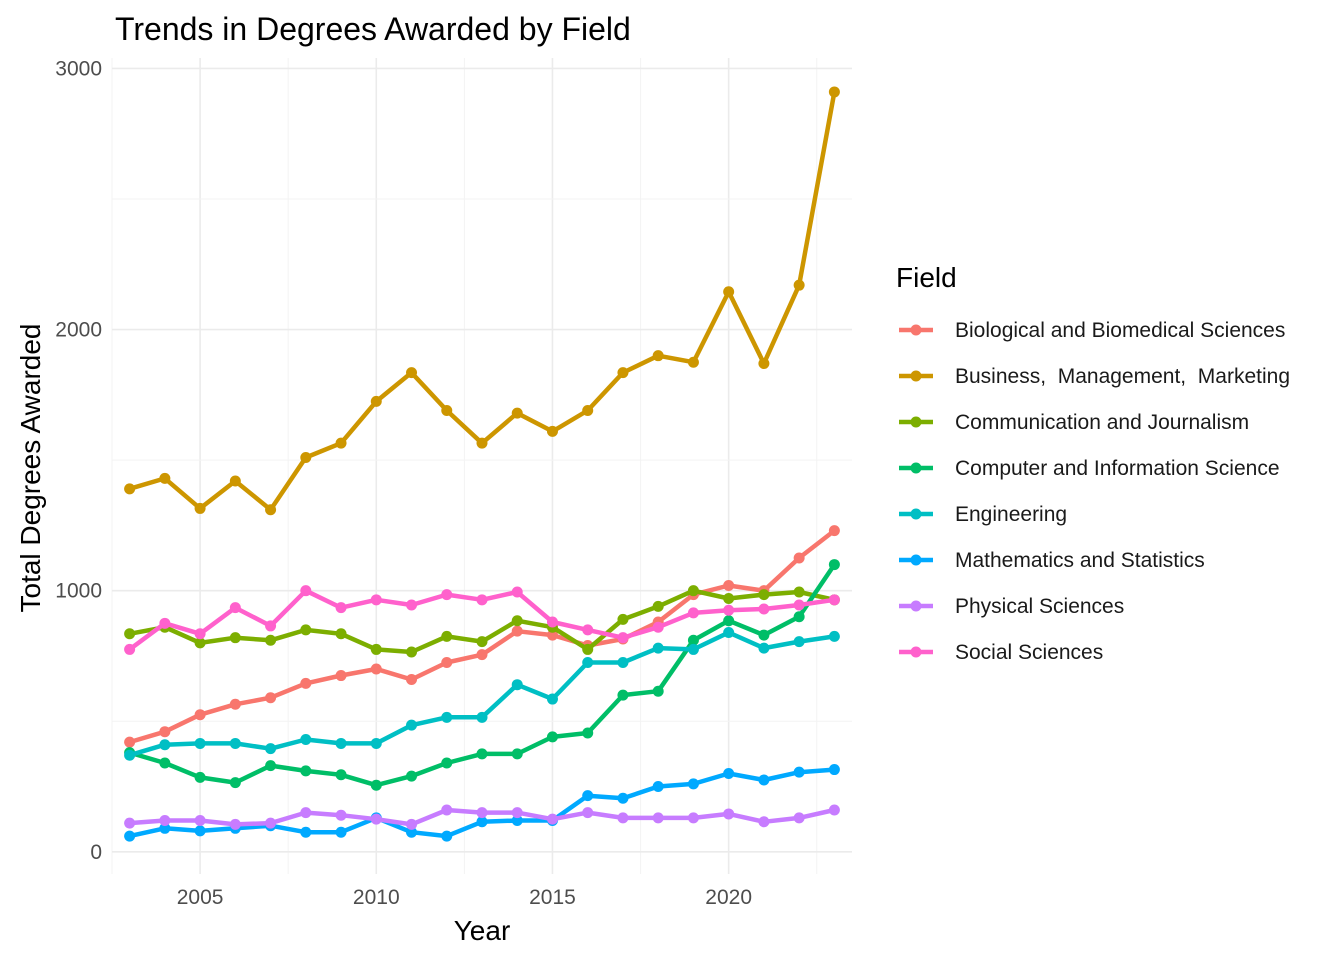  What do you see at coordinates (96, 852) in the screenshot?
I see `y-tick-label: 0` at bounding box center [96, 852].